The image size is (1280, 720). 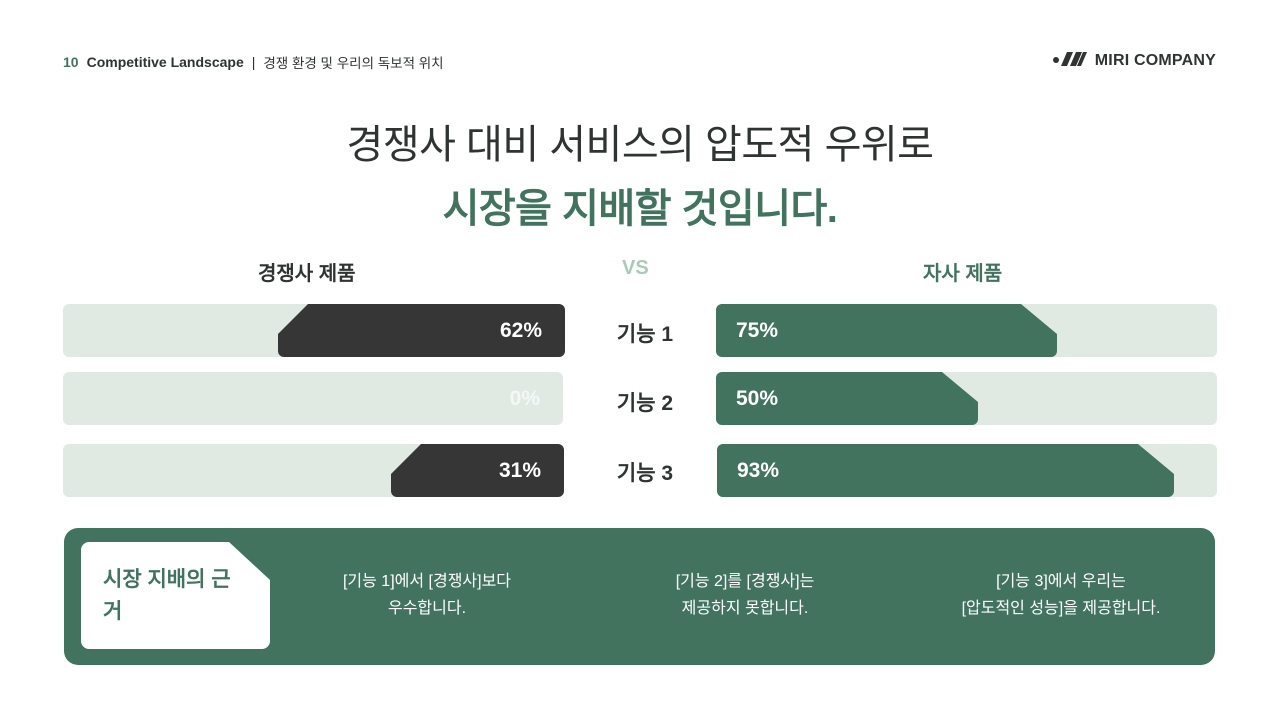 What do you see at coordinates (427, 595) in the screenshot?
I see `reason-1: [기능 1]에서 [경쟁사]보다 우수합니다.` at bounding box center [427, 595].